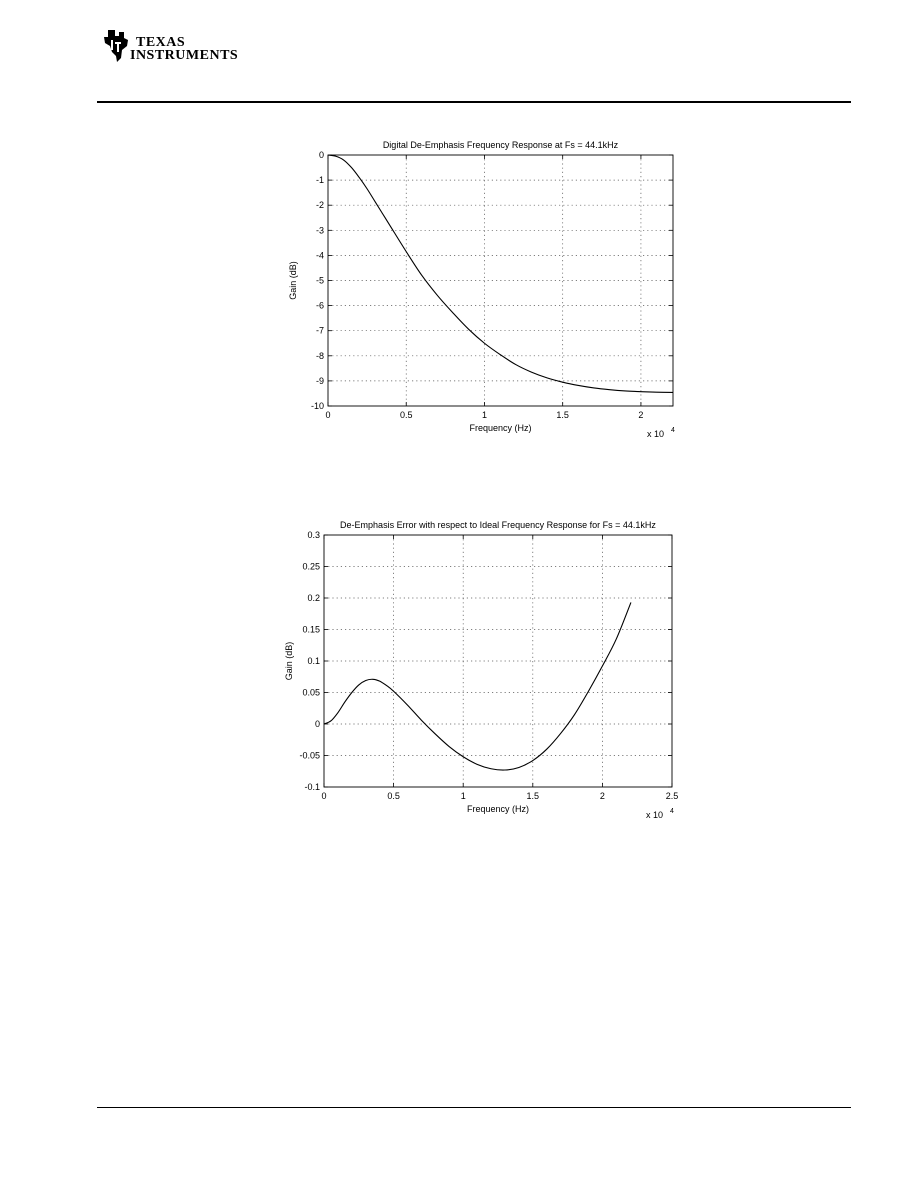 The height and width of the screenshot is (1188, 918). What do you see at coordinates (320, 205) in the screenshot?
I see `y-tick-label: -2` at bounding box center [320, 205].